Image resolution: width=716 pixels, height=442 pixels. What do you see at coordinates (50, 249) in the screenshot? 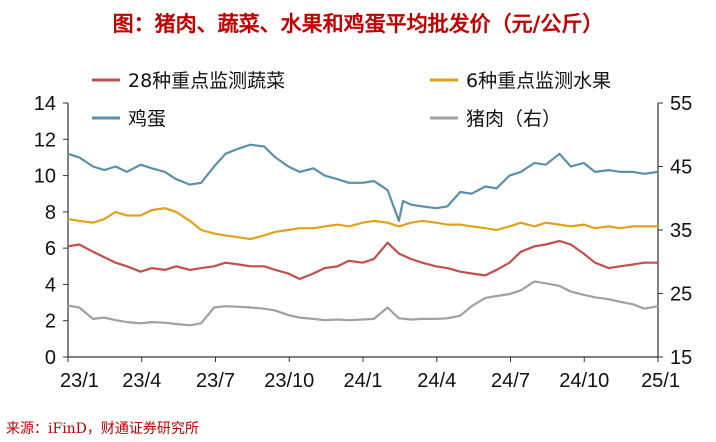
I see `left-tick-label: 6` at bounding box center [50, 249].